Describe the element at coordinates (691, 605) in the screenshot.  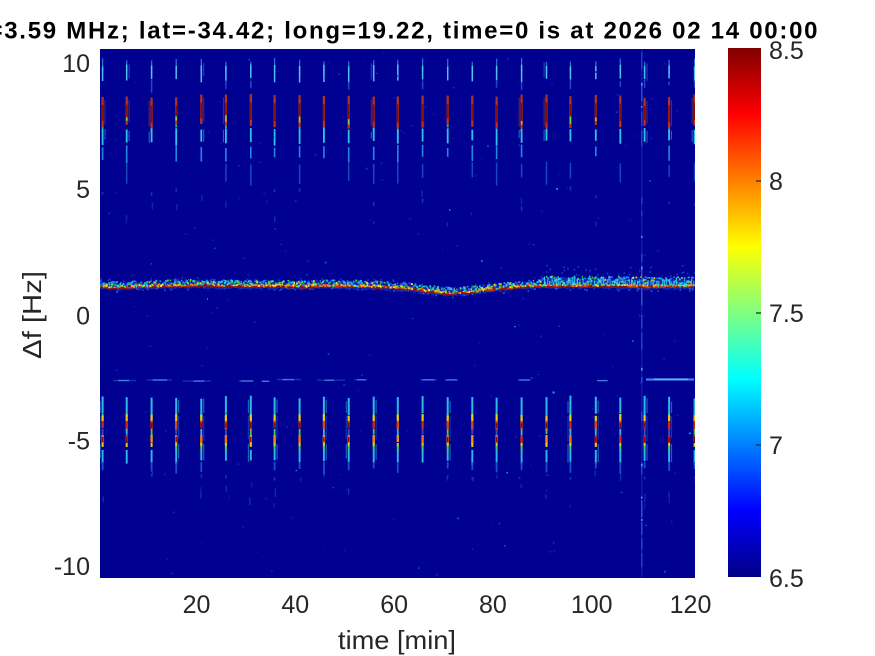
I see `svg-text: 120` at that location.